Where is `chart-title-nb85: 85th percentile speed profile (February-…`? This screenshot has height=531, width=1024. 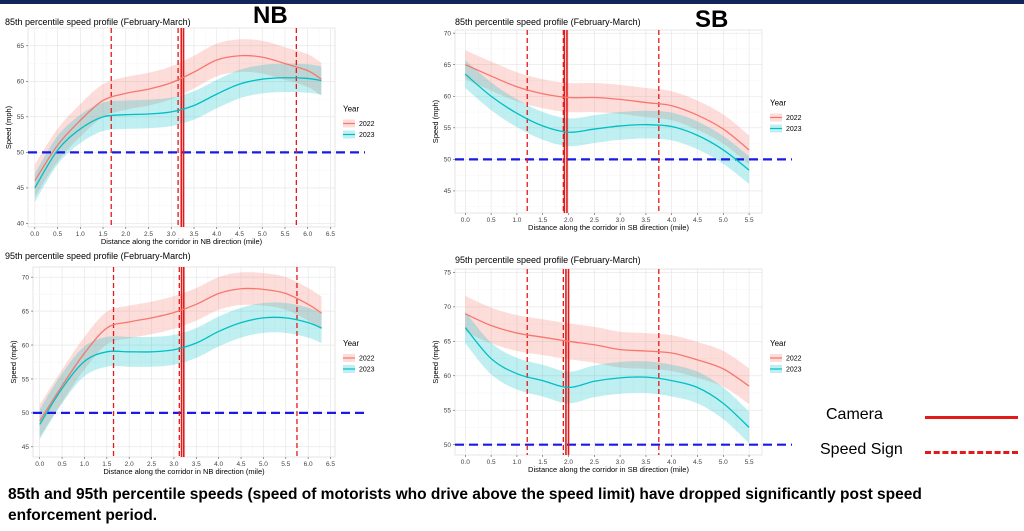 chart-title-nb85: 85th percentile speed profile (February-… is located at coordinates (98, 22).